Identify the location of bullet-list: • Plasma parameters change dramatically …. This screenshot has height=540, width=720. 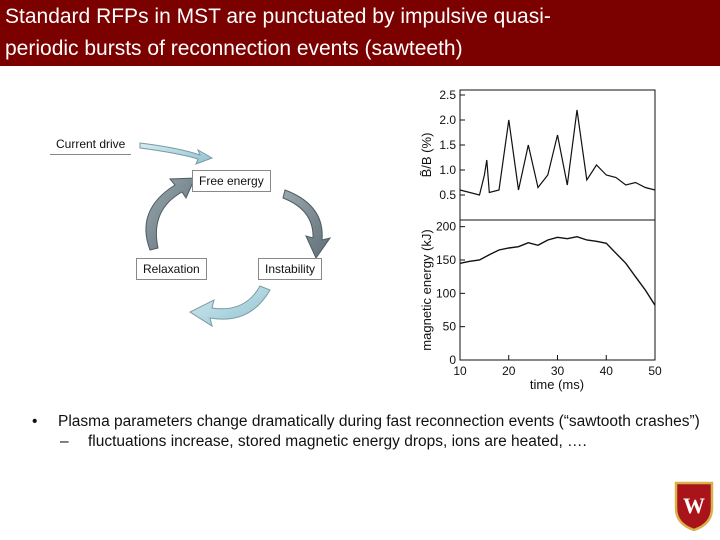
(365, 432).